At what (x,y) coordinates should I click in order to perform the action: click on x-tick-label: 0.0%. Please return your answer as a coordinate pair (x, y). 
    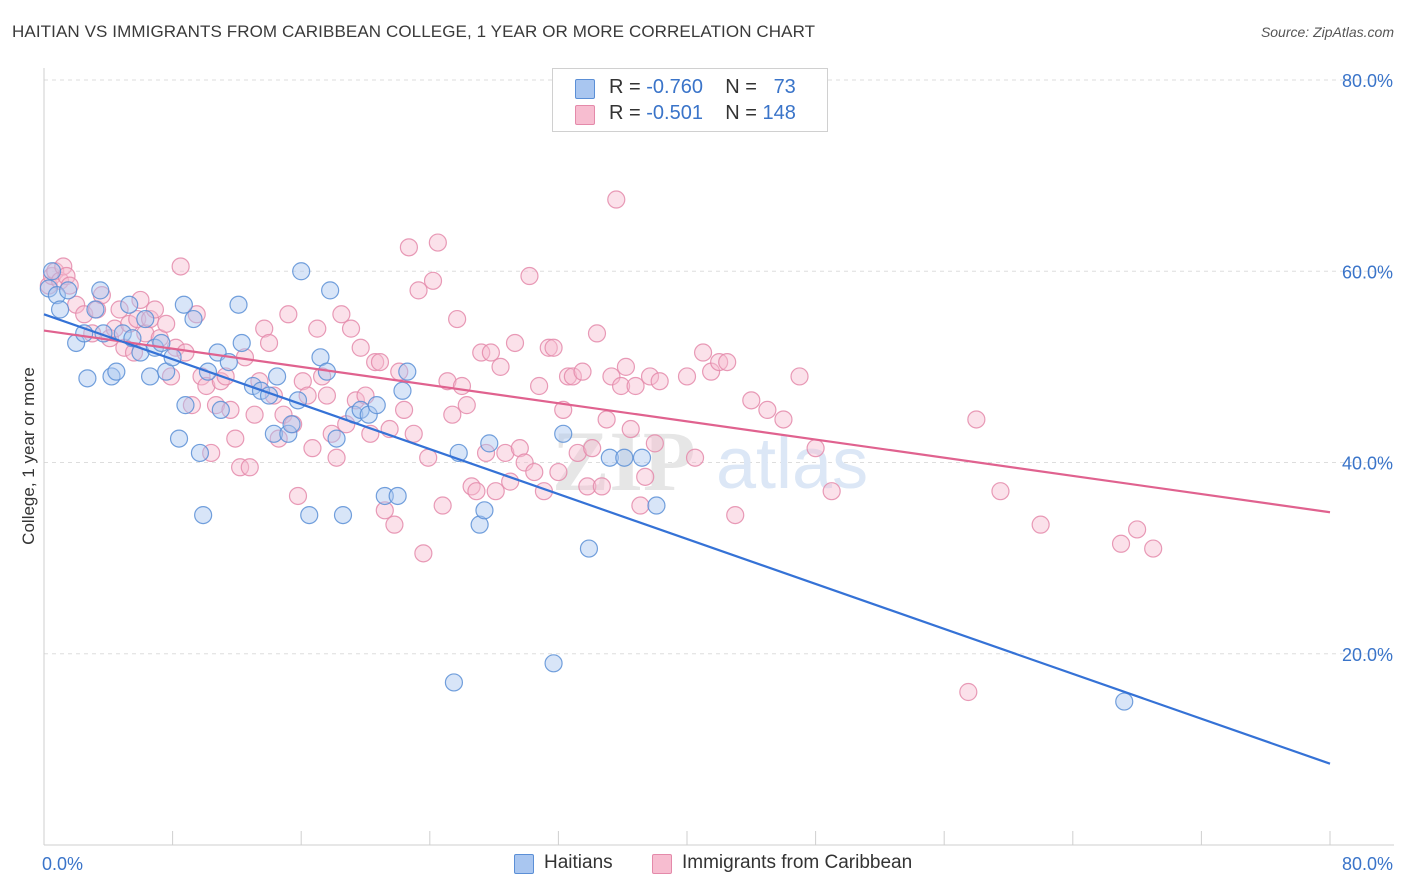
    Looking at the image, I should click on (62, 864).